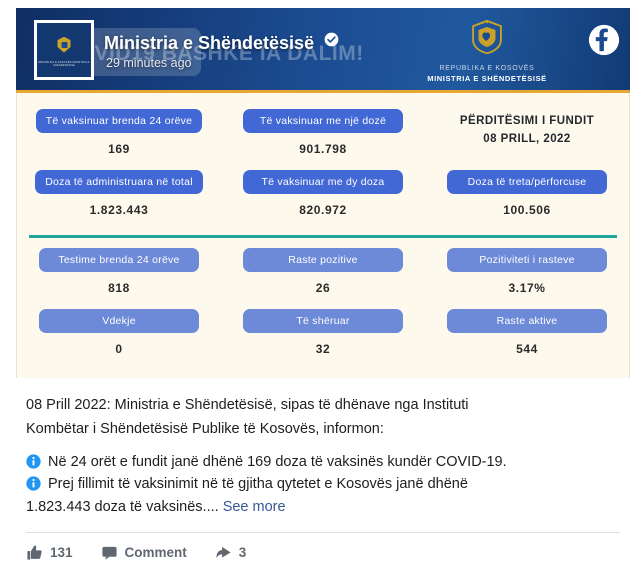  I want to click on stat-value: 818, so click(119, 288).